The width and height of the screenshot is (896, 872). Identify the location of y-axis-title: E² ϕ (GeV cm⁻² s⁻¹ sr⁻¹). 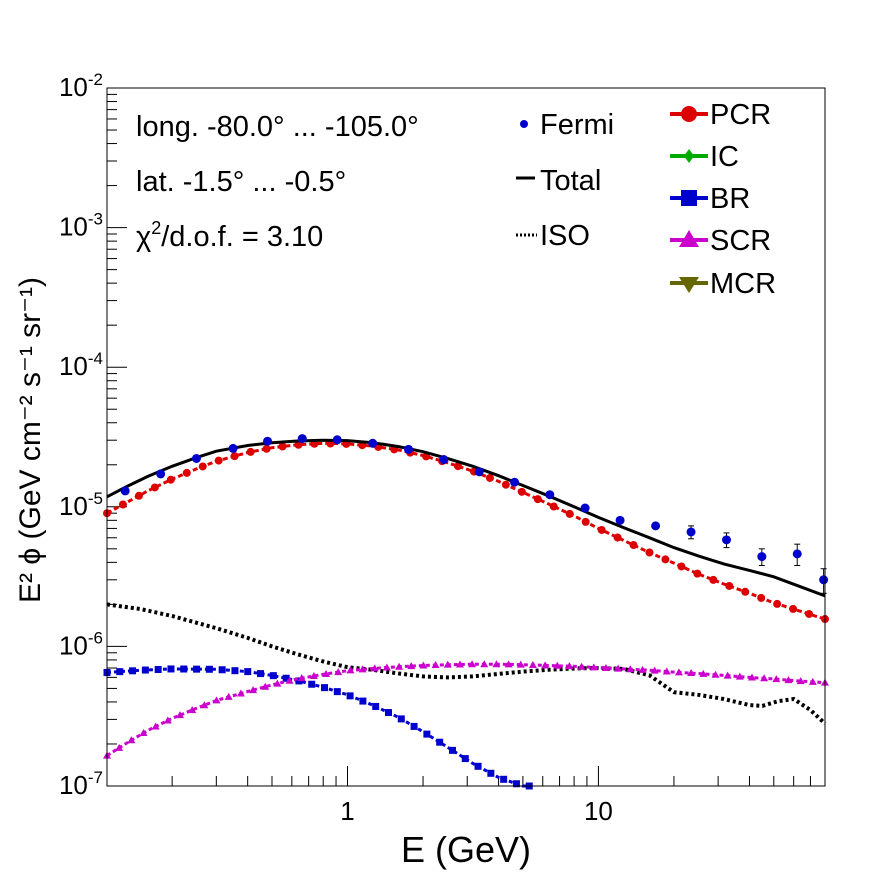
(30, 440).